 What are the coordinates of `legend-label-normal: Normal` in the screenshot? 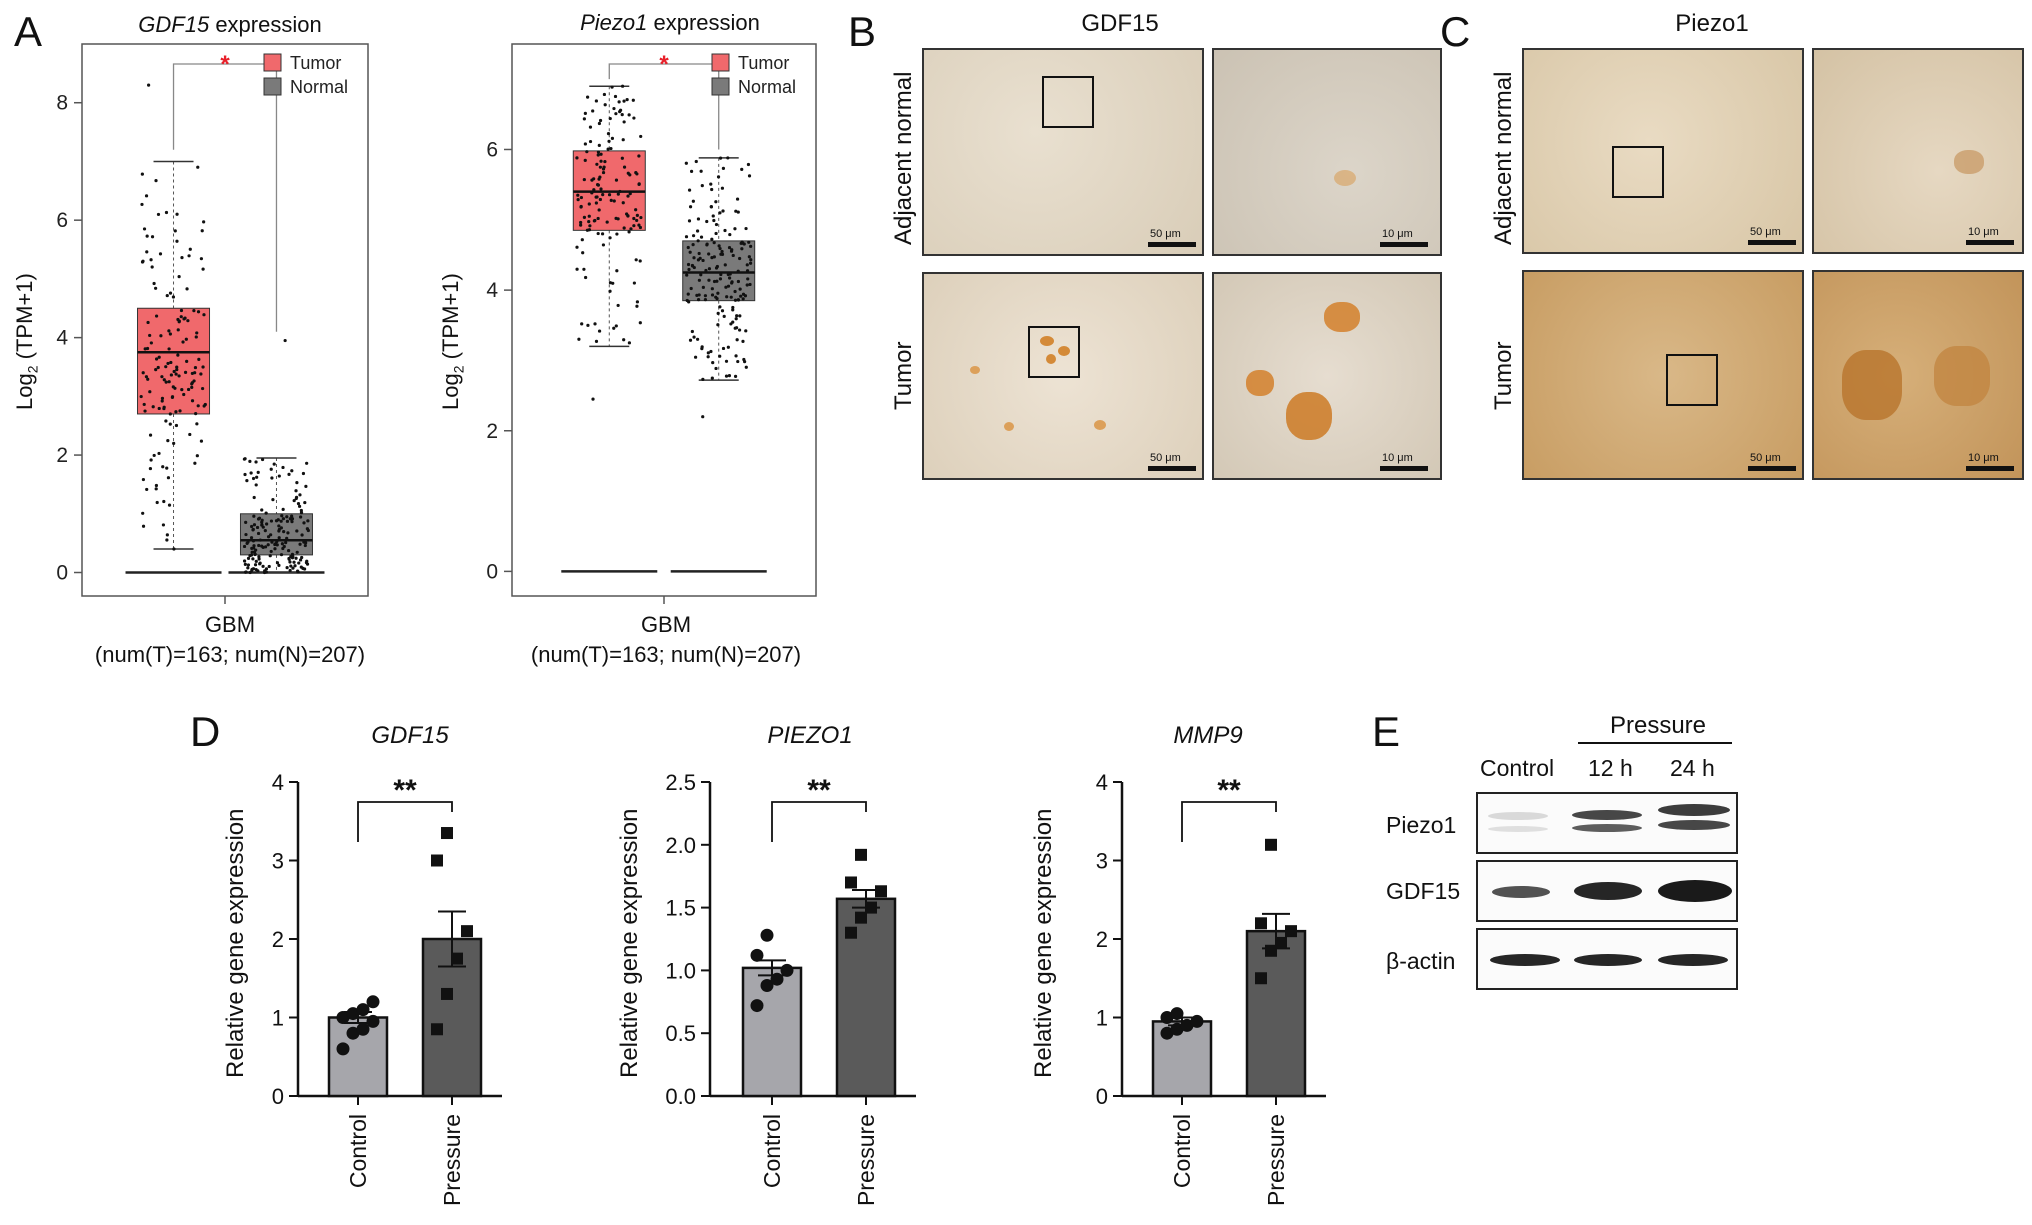 It's located at (319, 87).